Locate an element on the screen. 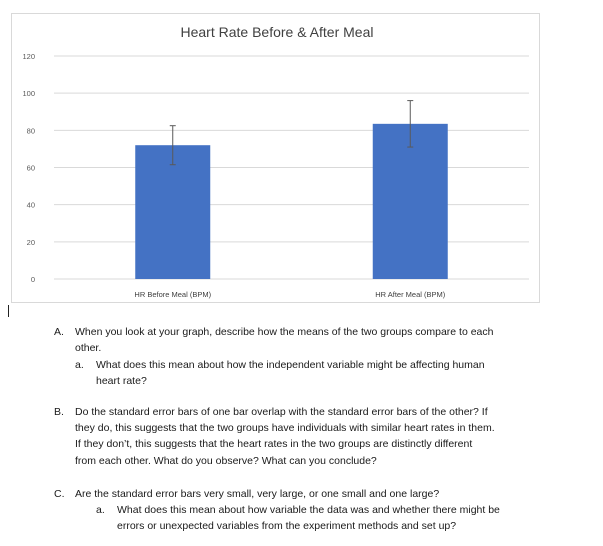 The image size is (603, 546). y-tick-label: 80 is located at coordinates (31, 130).